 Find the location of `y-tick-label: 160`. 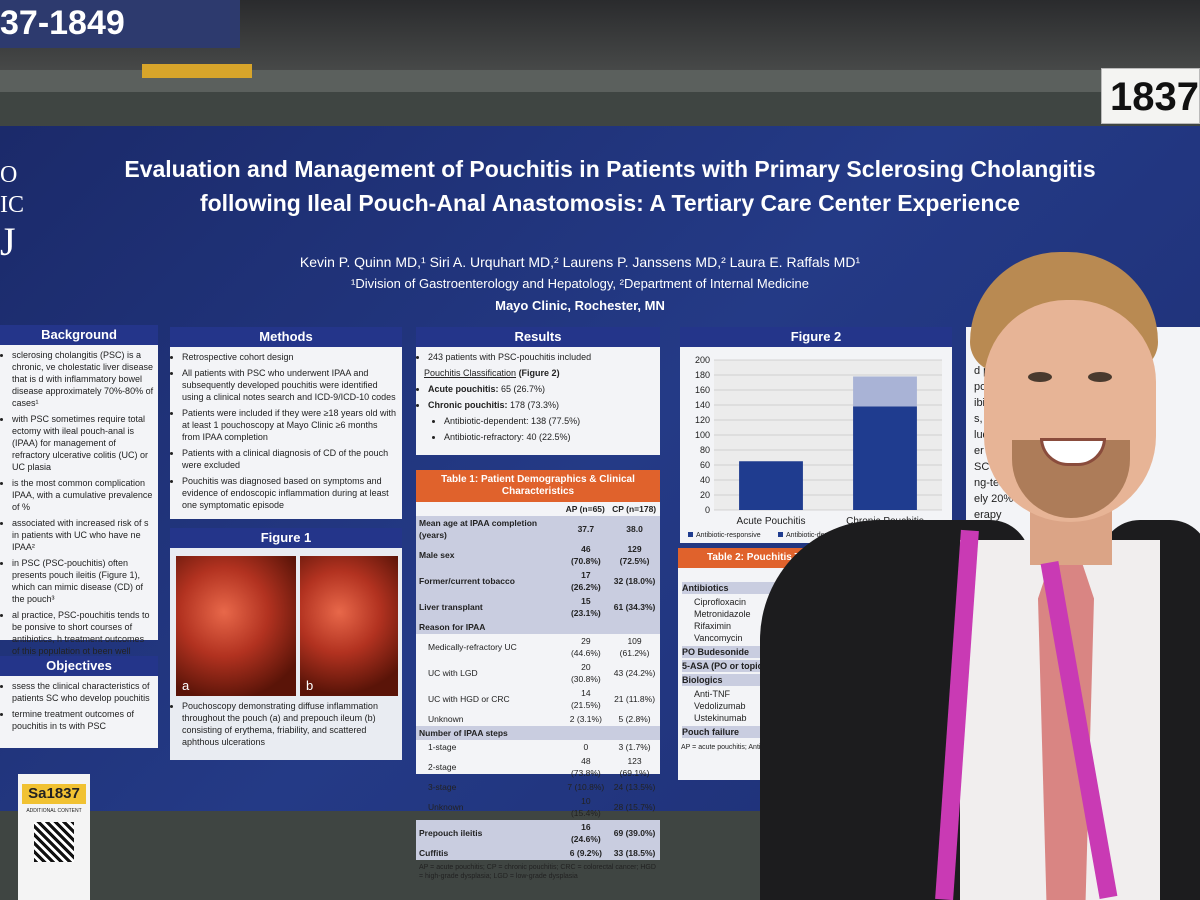

y-tick-label: 160 is located at coordinates (702, 390).